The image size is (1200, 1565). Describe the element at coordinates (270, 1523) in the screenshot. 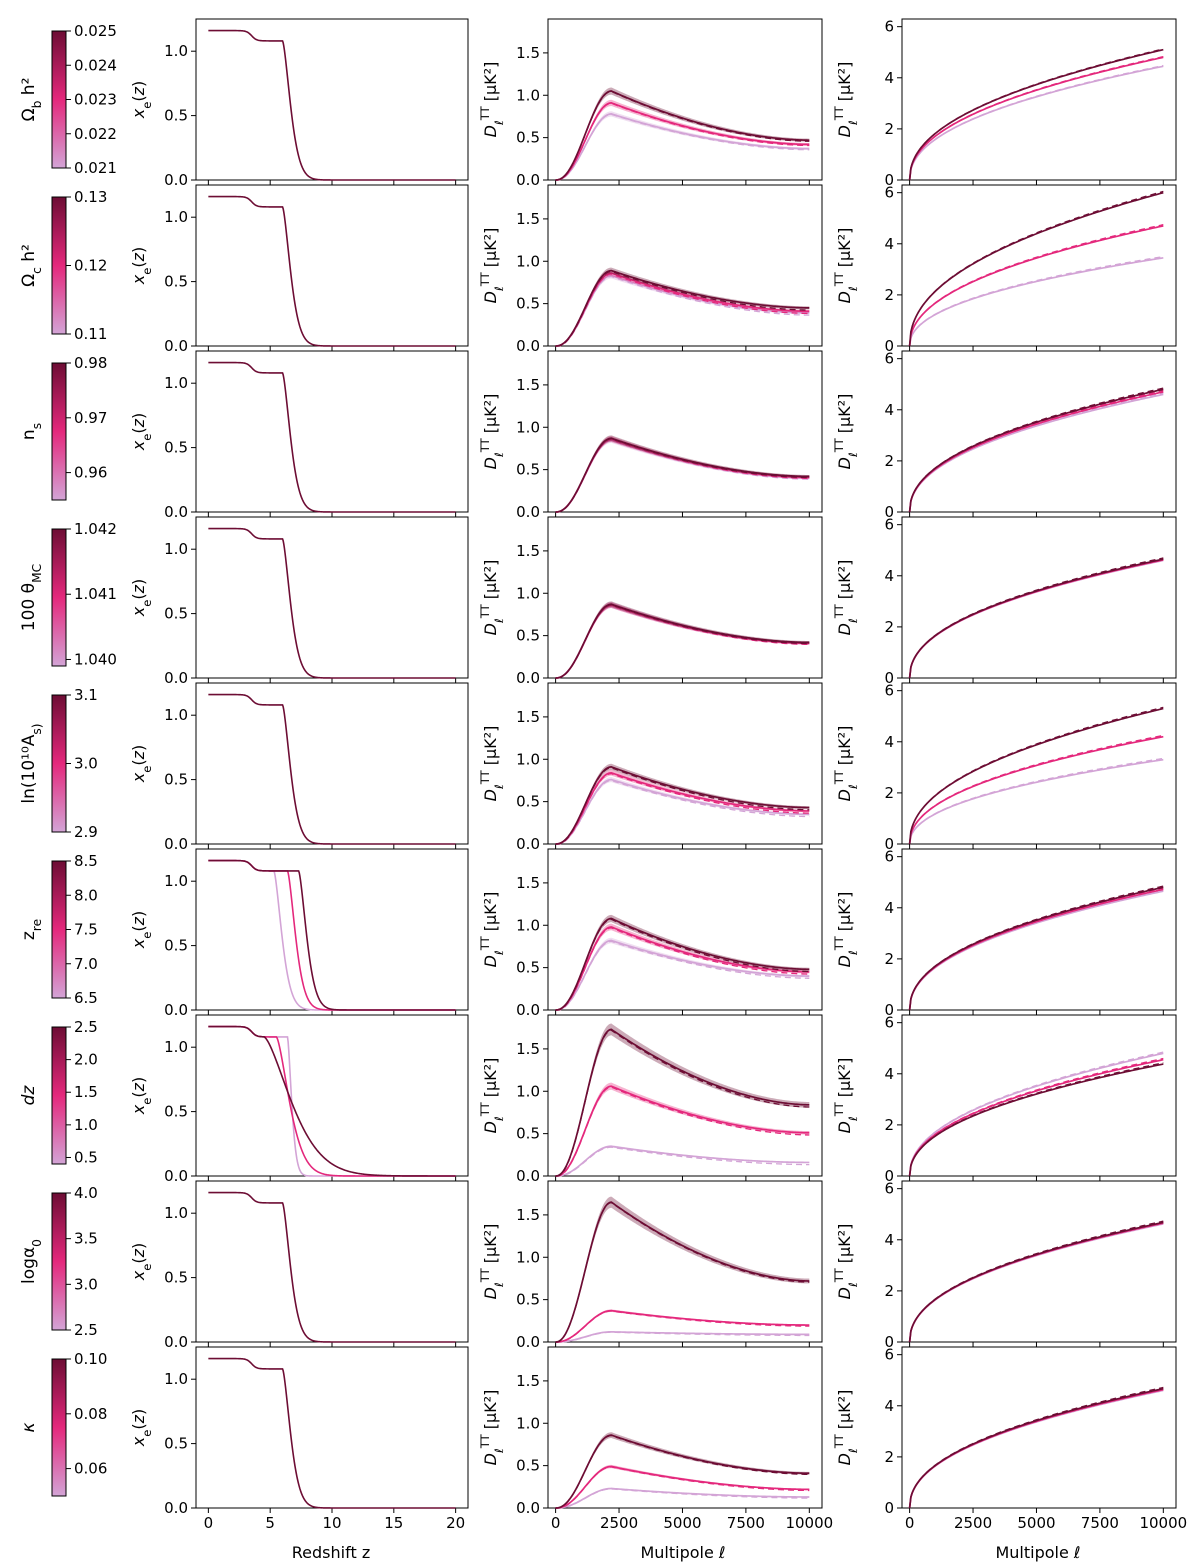

I see `x-tick-label: 5` at that location.